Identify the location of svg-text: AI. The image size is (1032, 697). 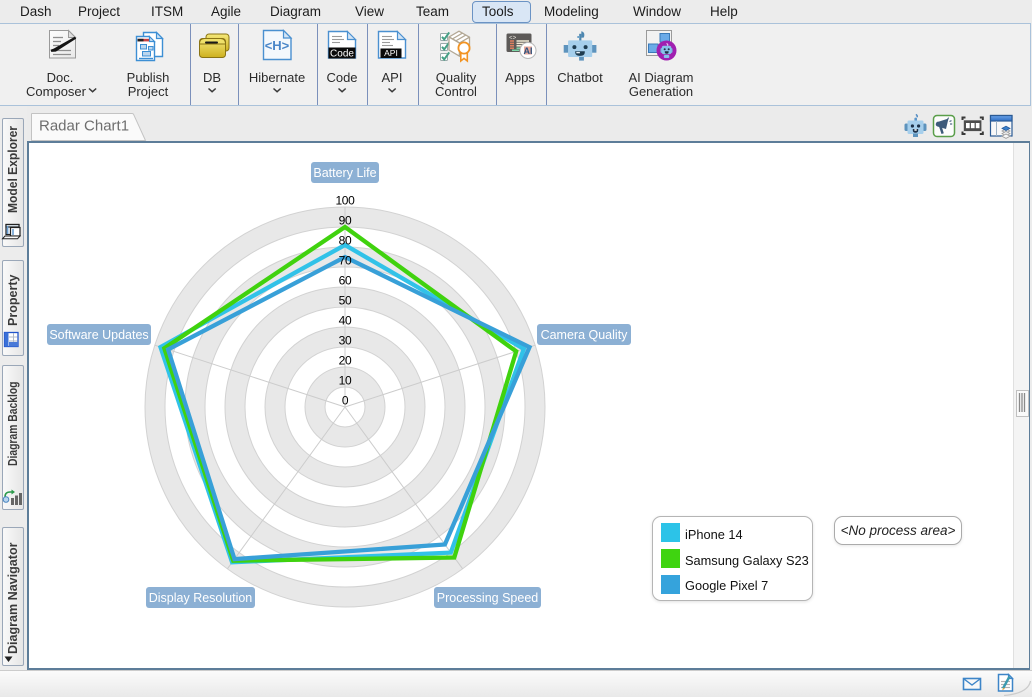
(528, 51).